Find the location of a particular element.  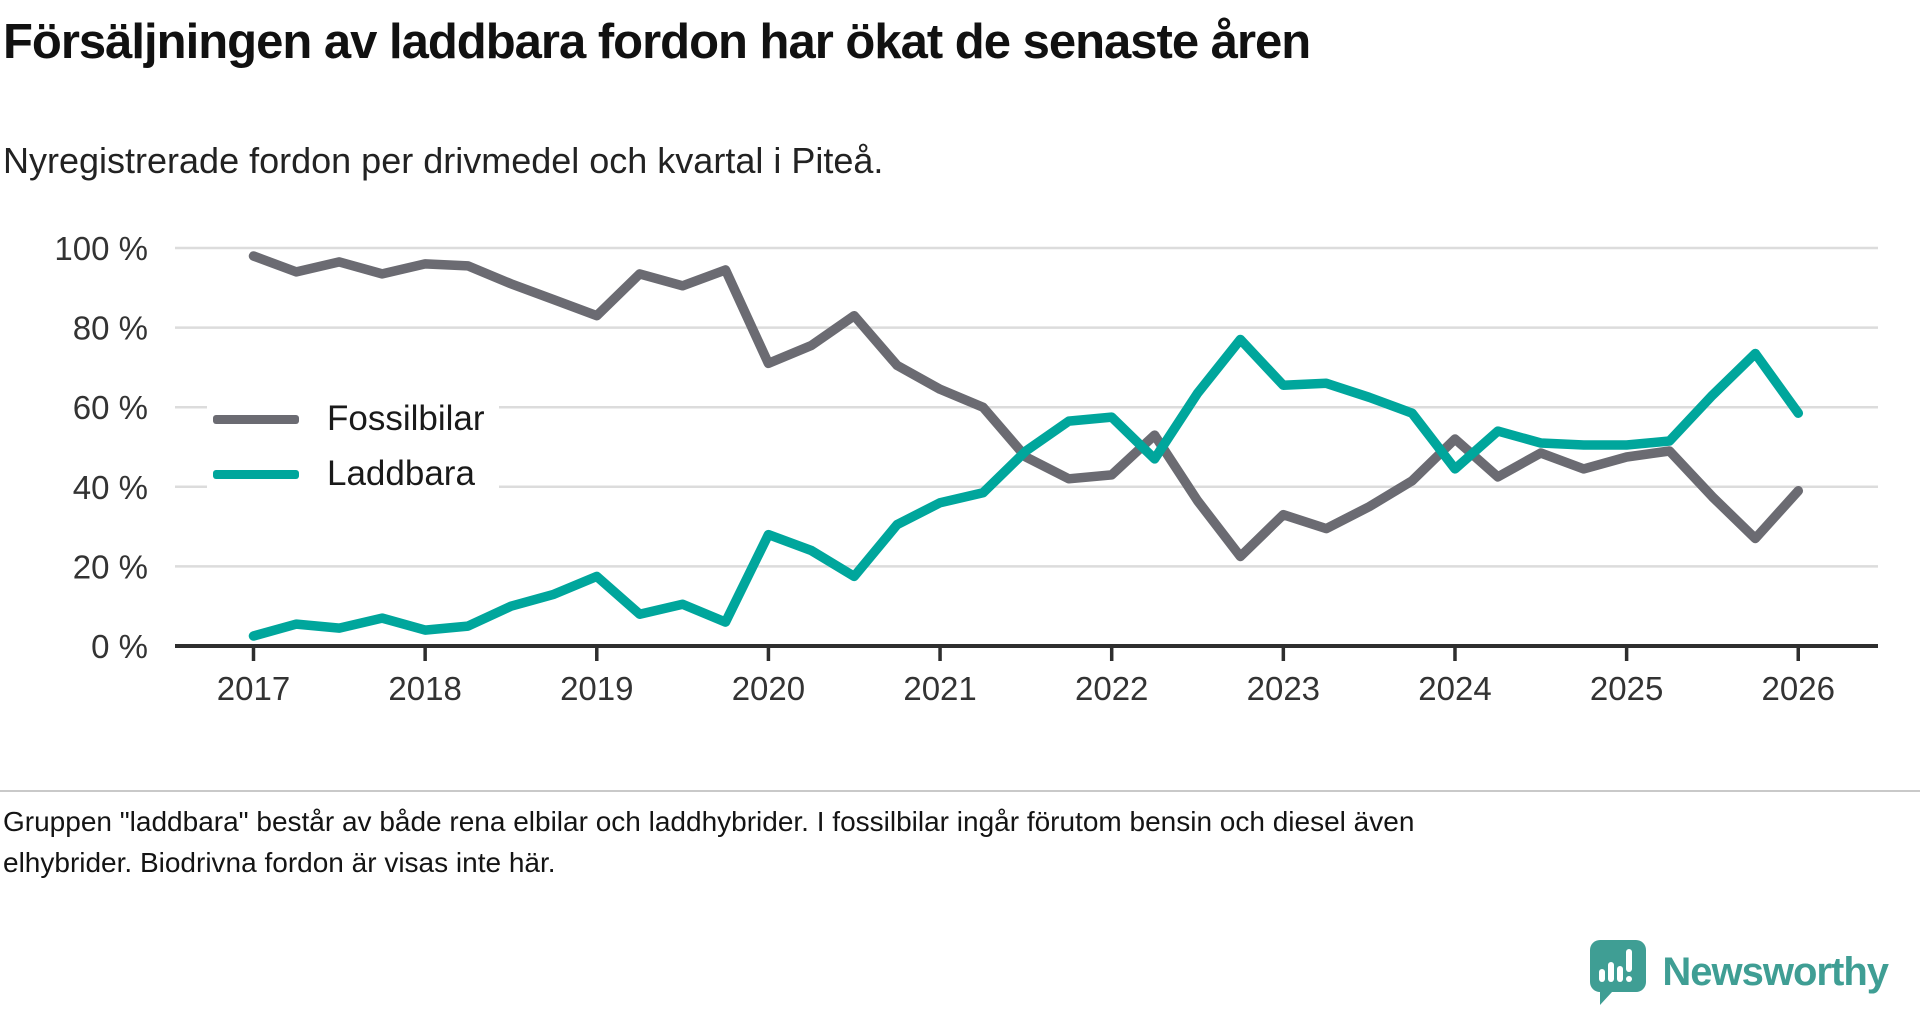

newsworthy-logo-text: Newsworthy is located at coordinates (1775, 971).